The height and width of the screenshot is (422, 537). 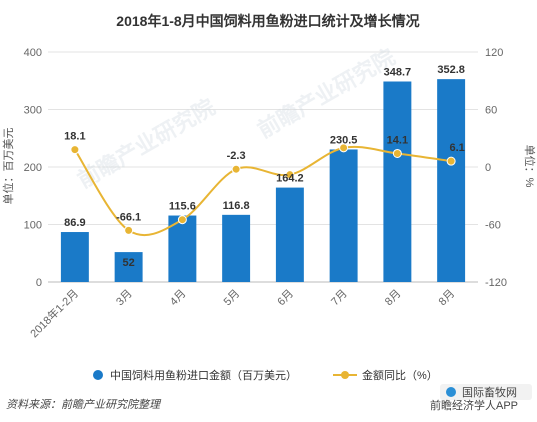 What do you see at coordinates (33, 111) in the screenshot?
I see `y-left-tick-label: 300` at bounding box center [33, 111].